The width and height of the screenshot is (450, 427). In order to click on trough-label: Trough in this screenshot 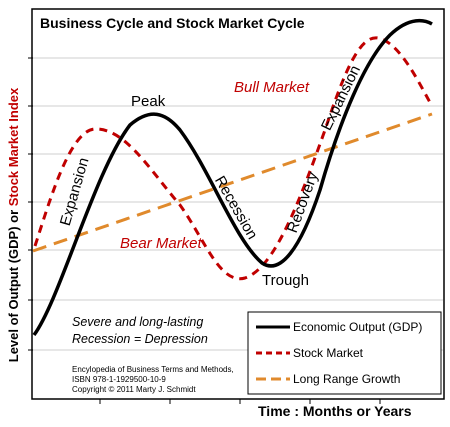, I will do `click(285, 280)`.